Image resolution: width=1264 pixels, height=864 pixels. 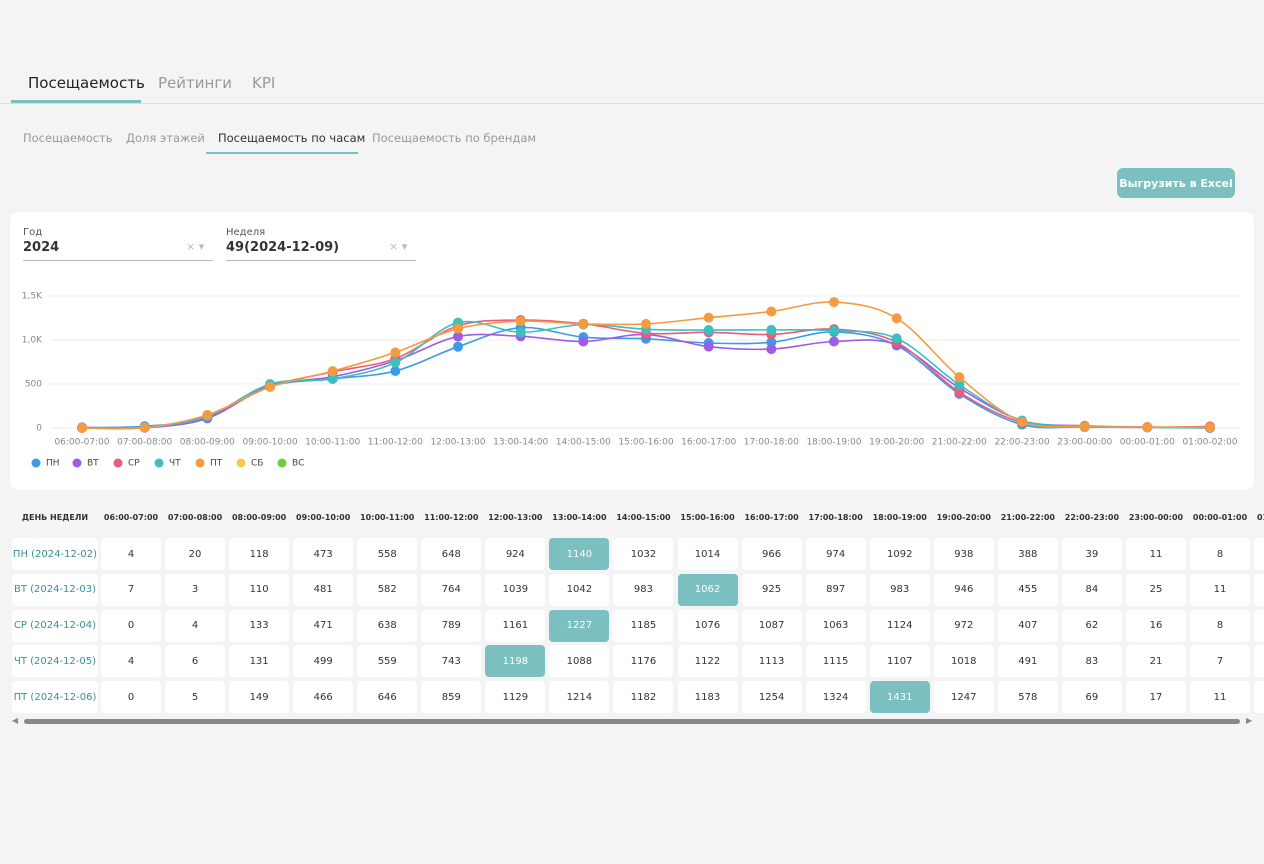 I want to click on table-cell: 1063, so click(x=835, y=625).